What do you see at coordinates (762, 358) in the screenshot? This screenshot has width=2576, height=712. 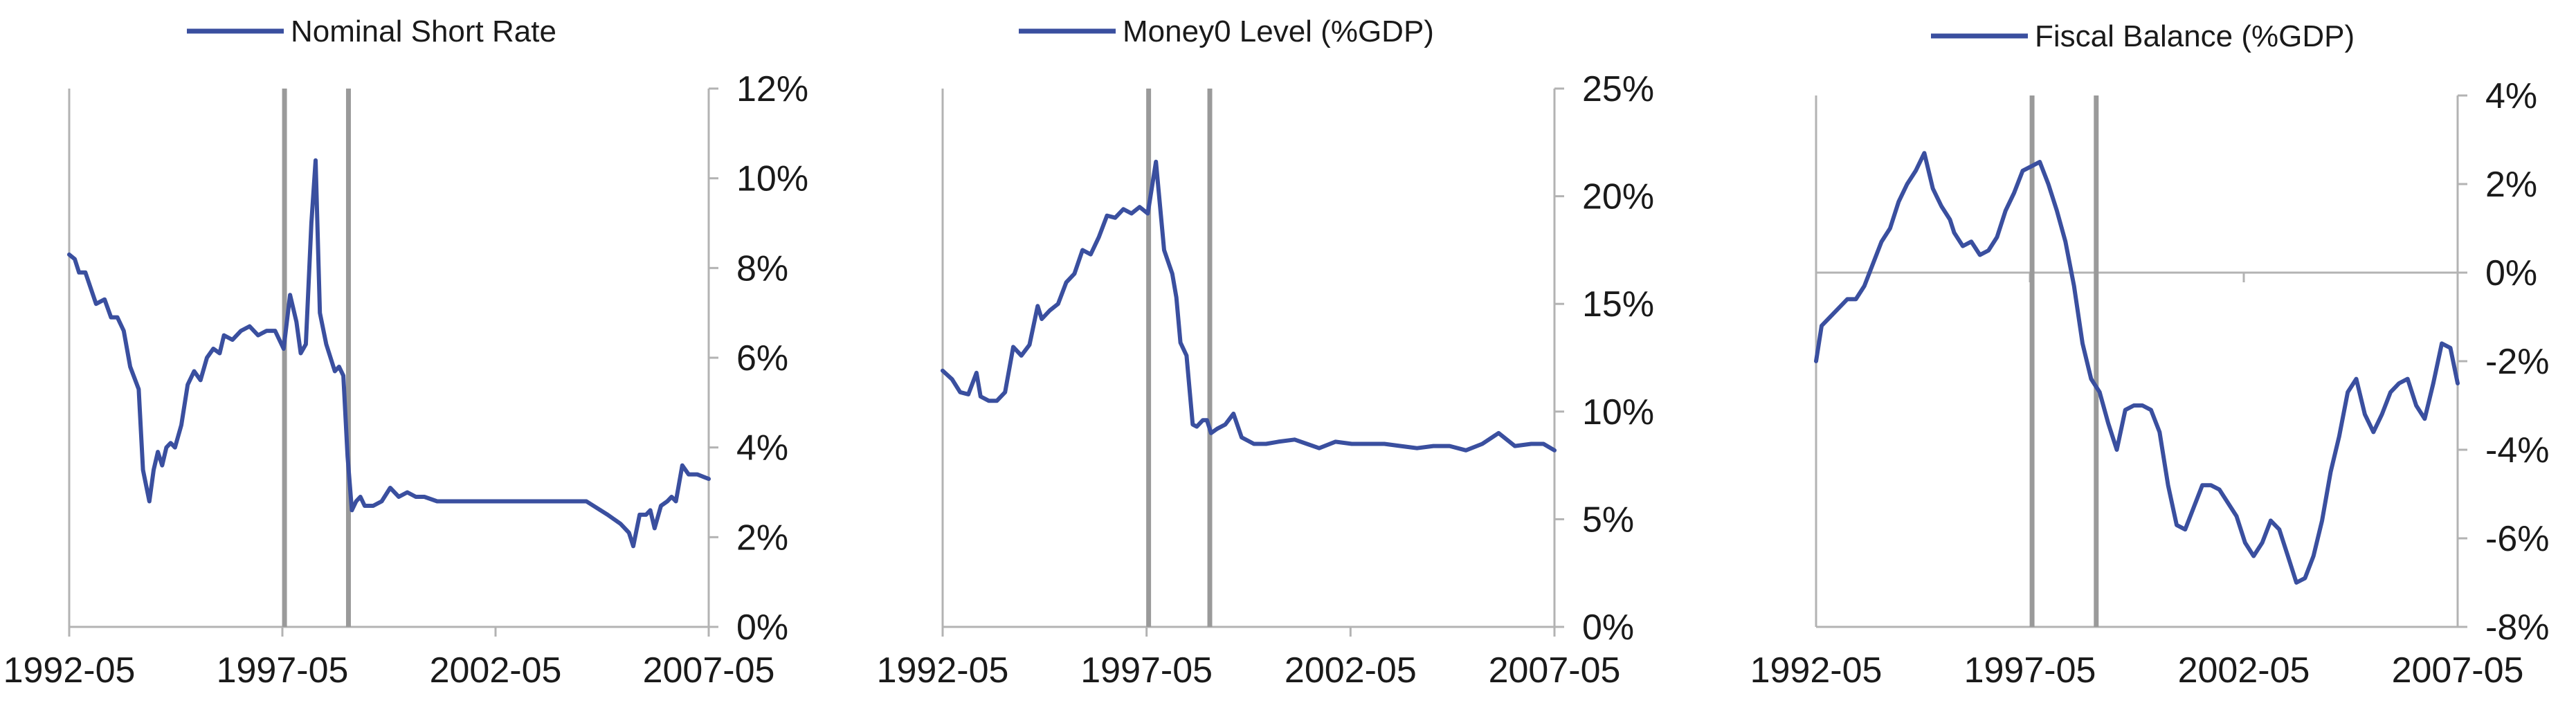 I see `y-tick-label: 6%` at bounding box center [762, 358].